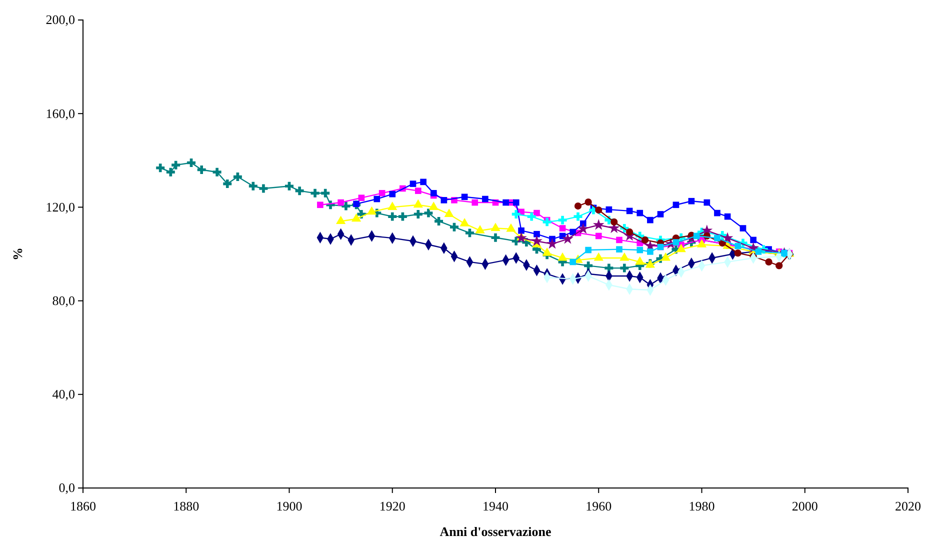 This screenshot has height=548, width=928. I want to click on y-tick-label: 0,0, so click(66, 488).